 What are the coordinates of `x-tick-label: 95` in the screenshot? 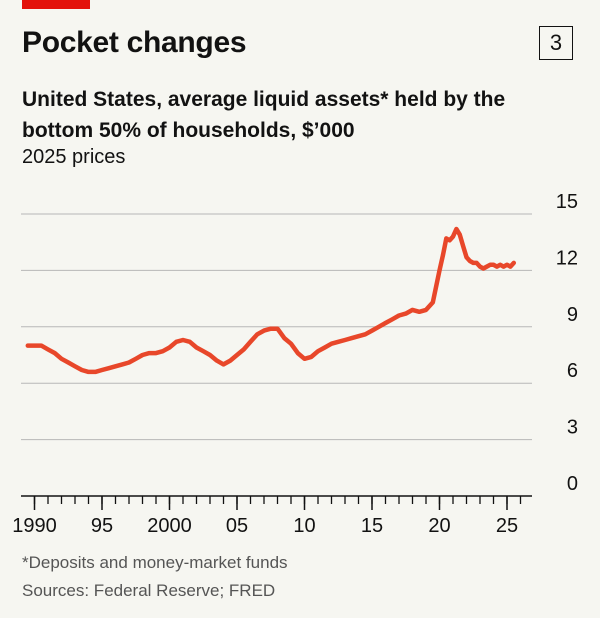 It's located at (102, 526).